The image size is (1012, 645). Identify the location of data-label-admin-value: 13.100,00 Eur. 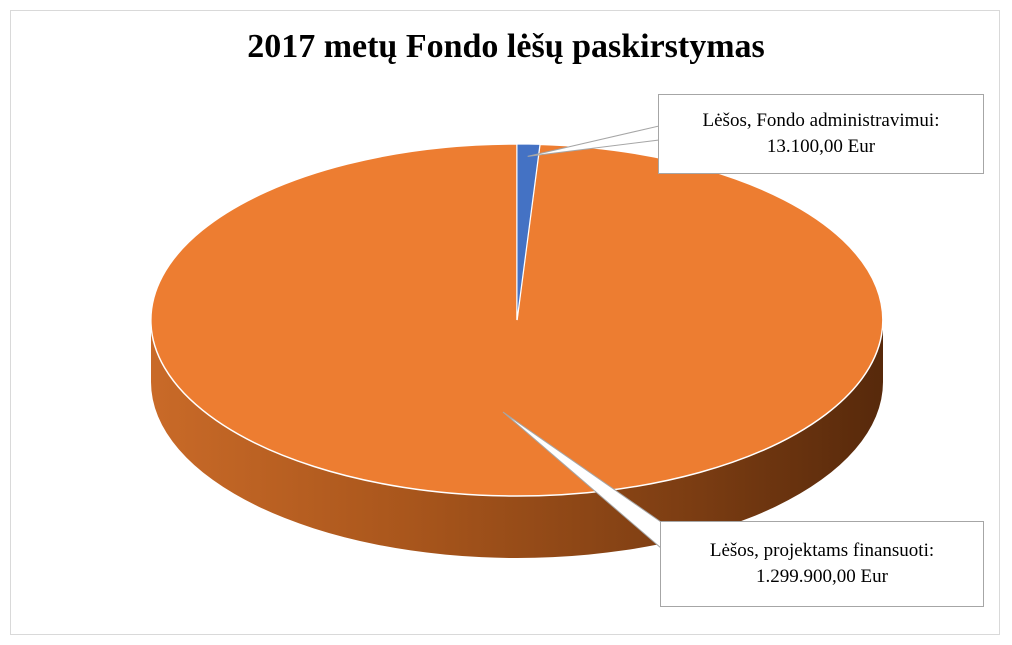
(821, 146).